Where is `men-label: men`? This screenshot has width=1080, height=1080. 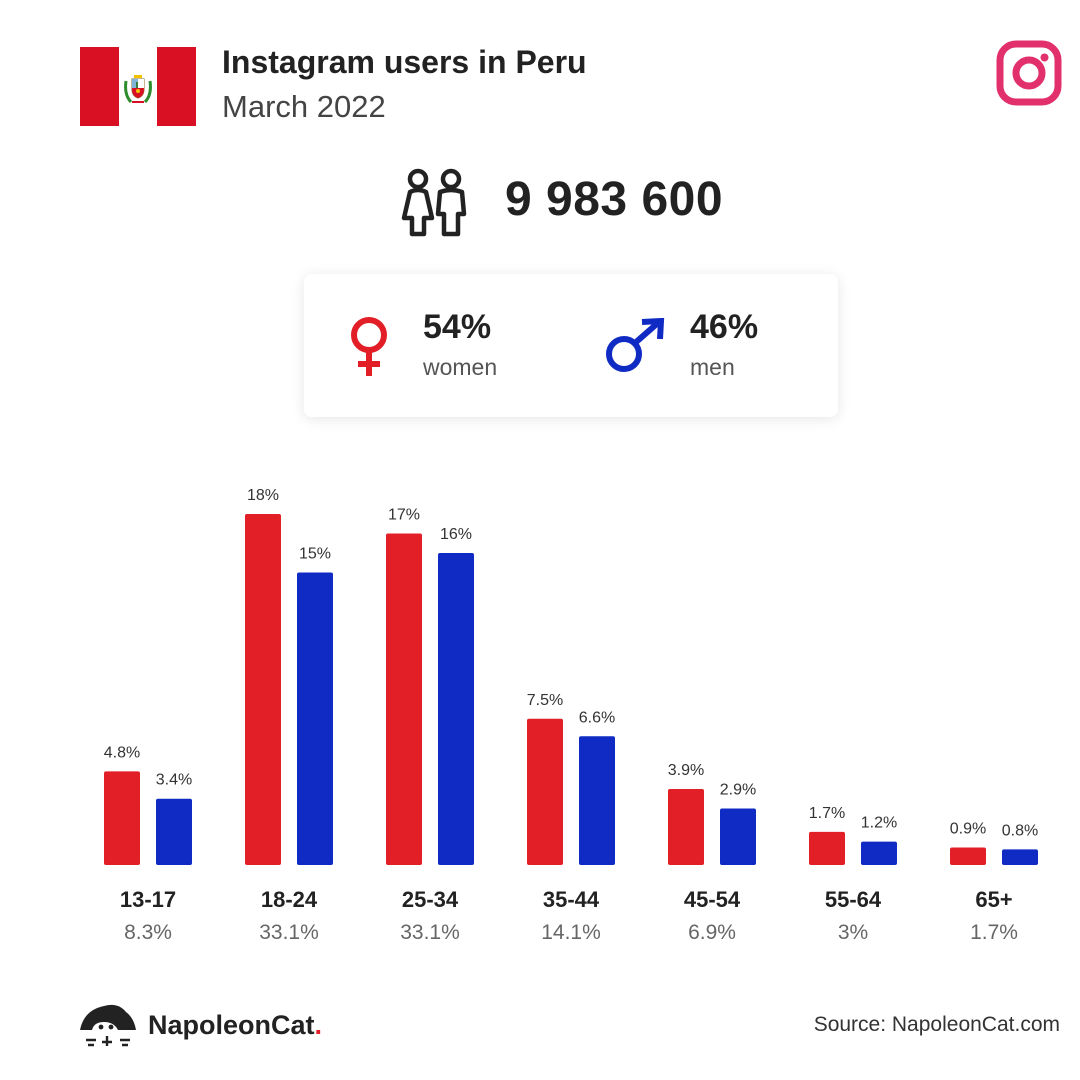
men-label: men is located at coordinates (712, 367).